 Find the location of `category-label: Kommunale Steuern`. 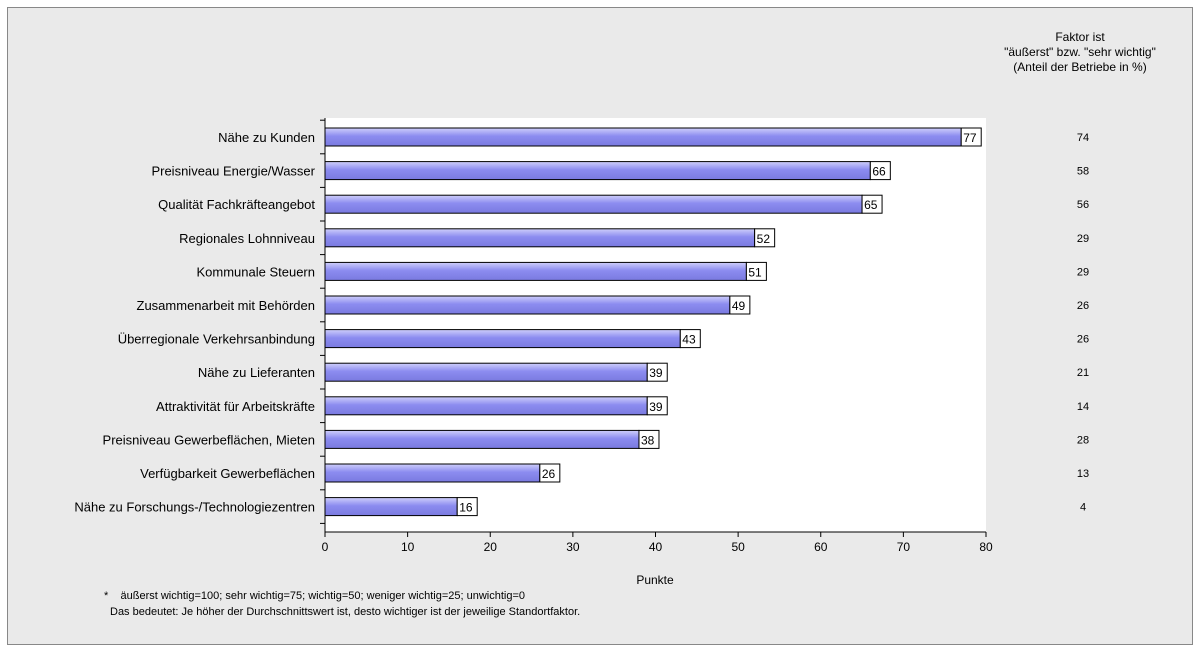

category-label: Kommunale Steuern is located at coordinates (255, 271).